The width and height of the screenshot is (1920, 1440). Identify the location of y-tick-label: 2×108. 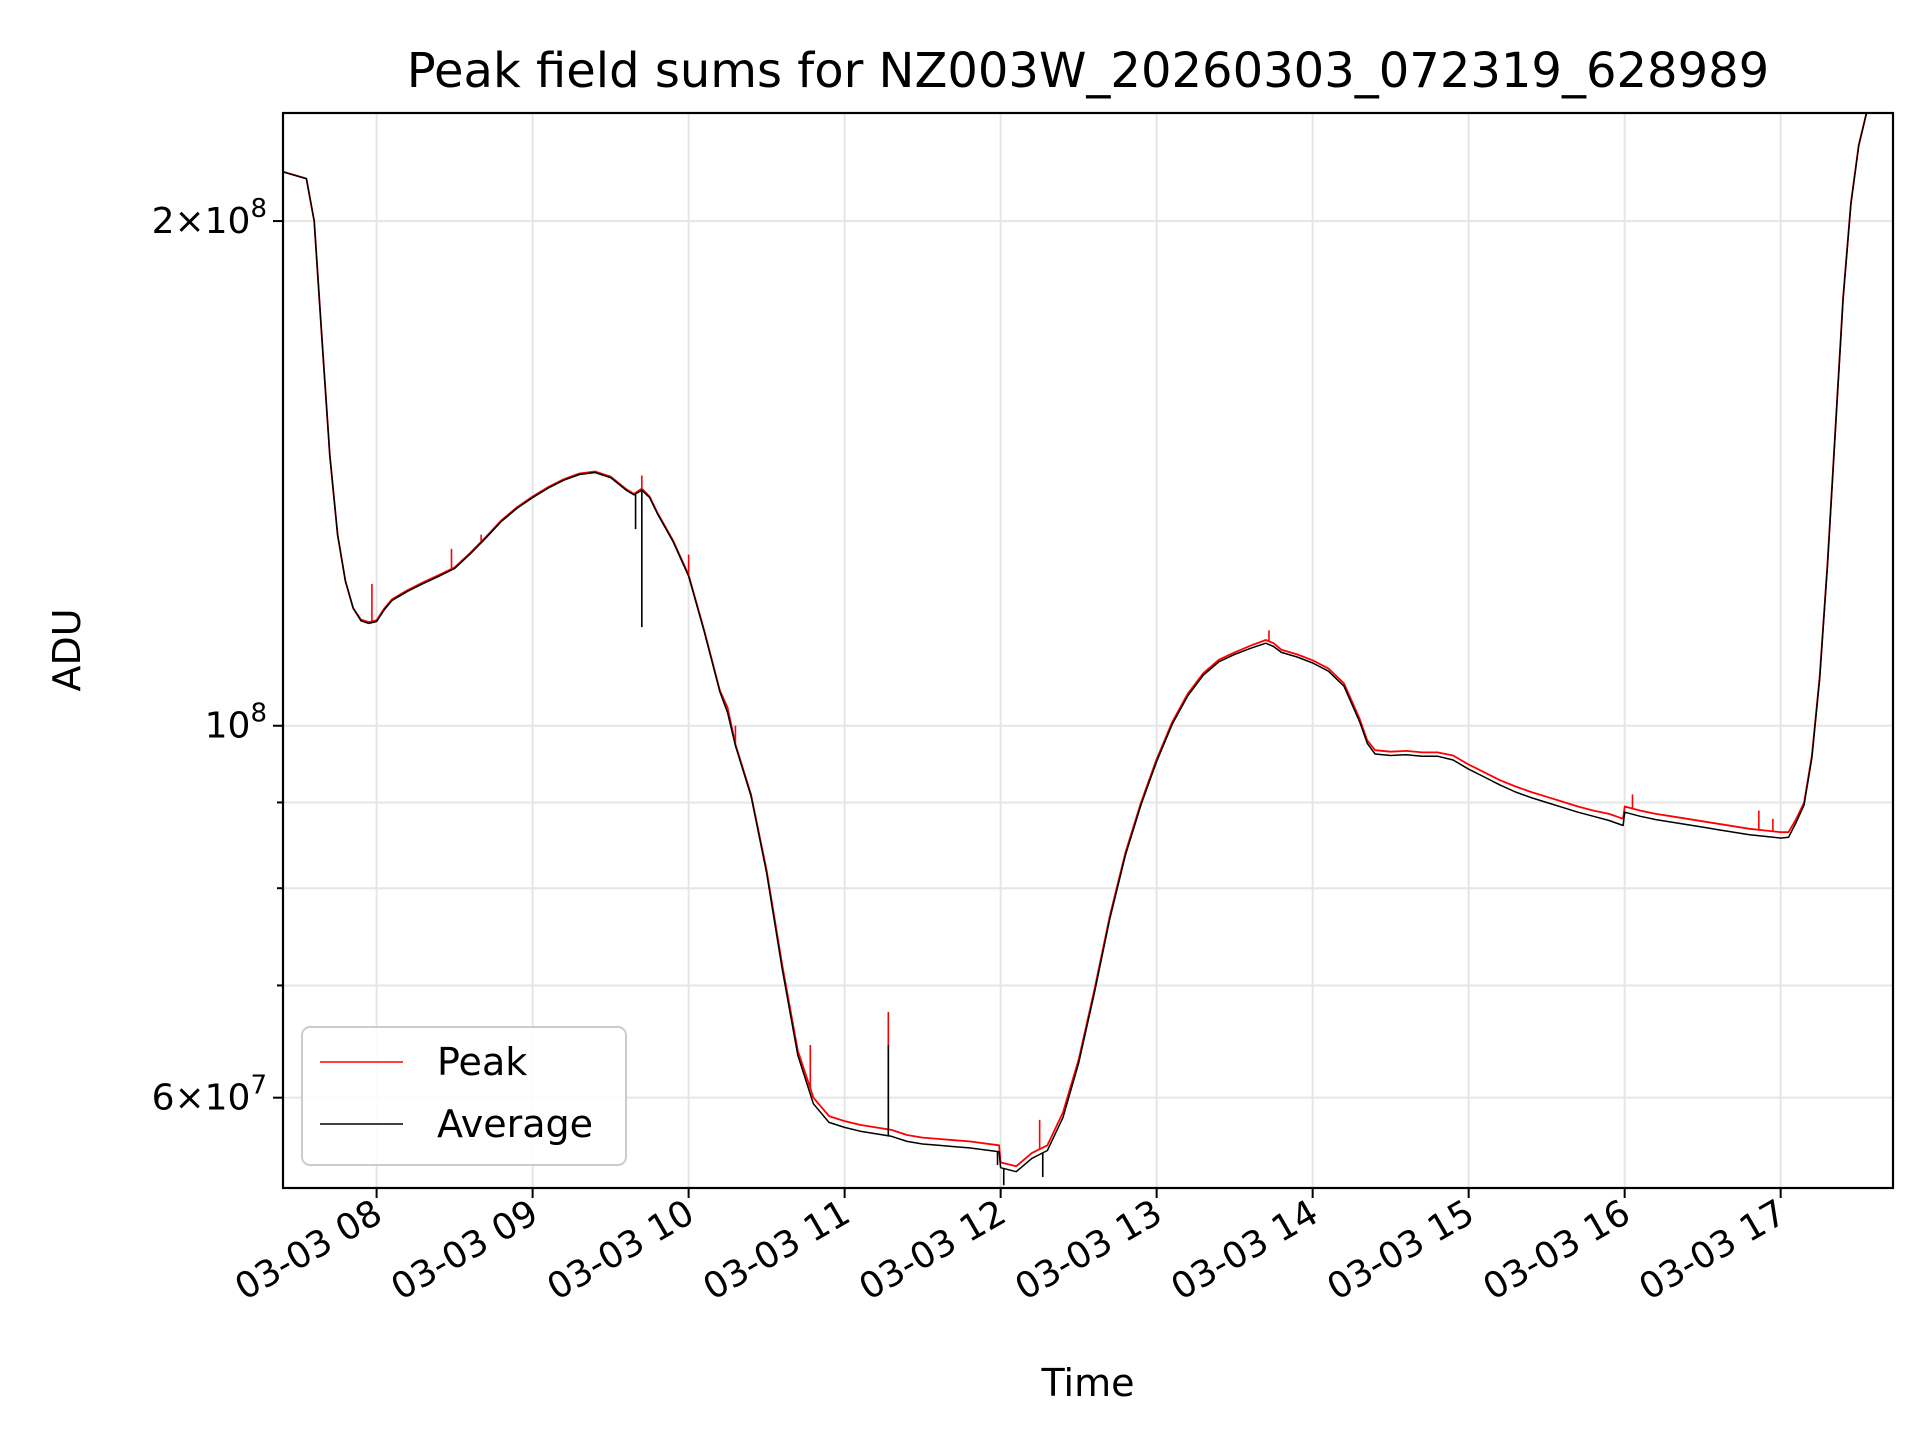
(209, 218).